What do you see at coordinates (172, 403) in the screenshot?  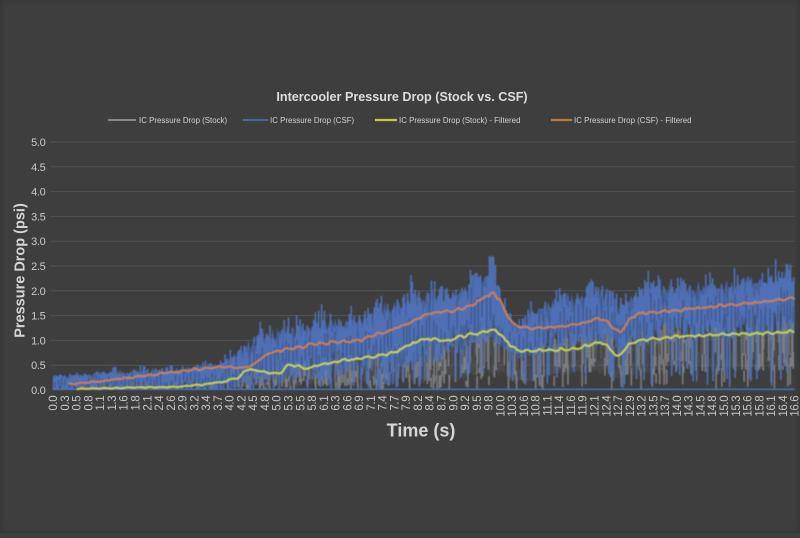 I see `svg-text: 2.6` at bounding box center [172, 403].